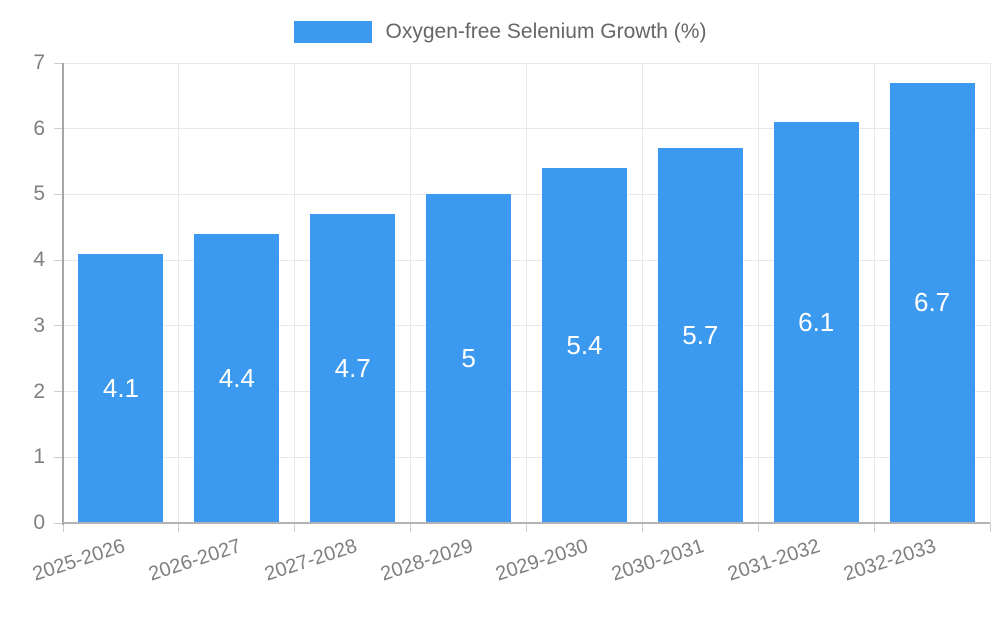 The image size is (1000, 625). I want to click on y-tick-label: 7, so click(39, 62).